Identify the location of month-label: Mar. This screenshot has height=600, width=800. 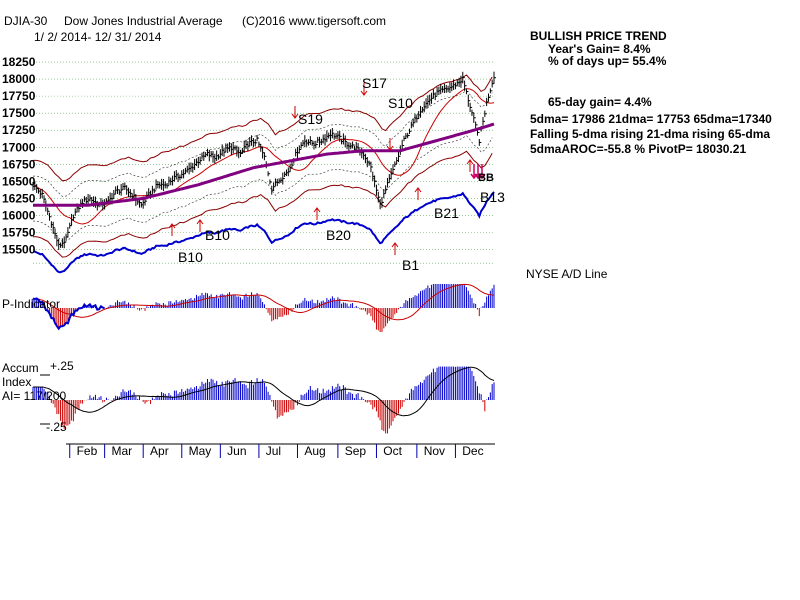
(121, 451).